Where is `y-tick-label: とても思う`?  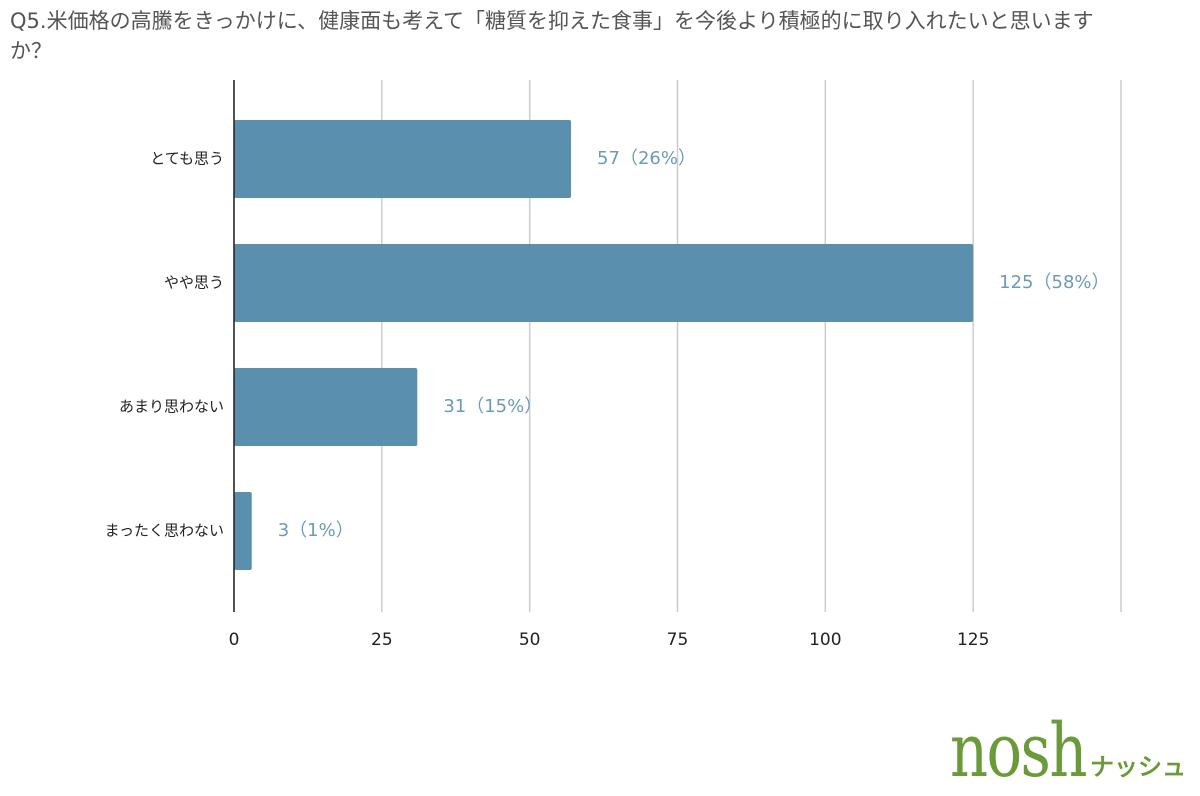
y-tick-label: とても思う is located at coordinates (187, 159).